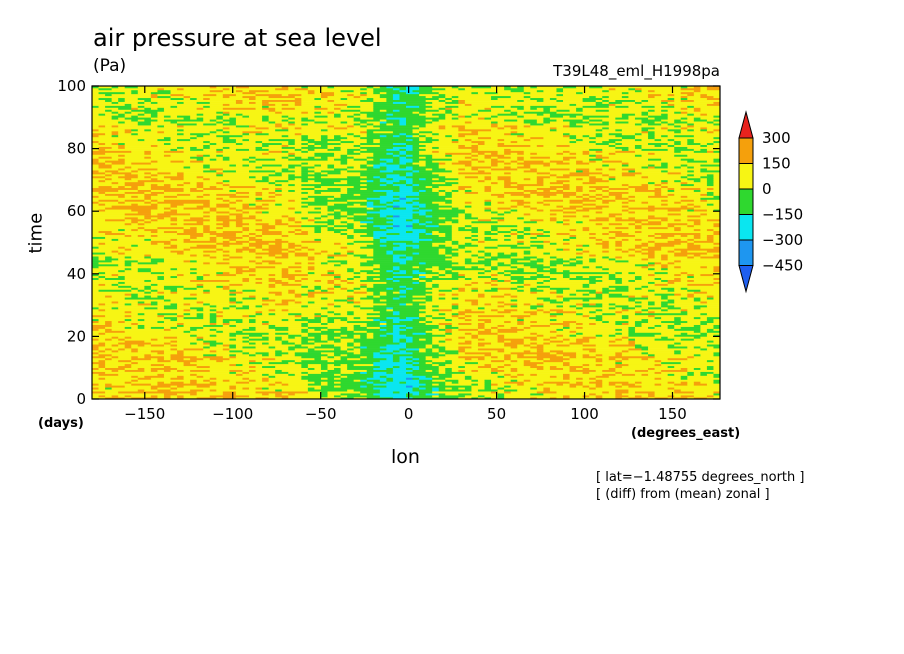 This screenshot has width=904, height=654. Describe the element at coordinates (237, 38) in the screenshot. I see `chart-title: air pressure at sea level` at that location.